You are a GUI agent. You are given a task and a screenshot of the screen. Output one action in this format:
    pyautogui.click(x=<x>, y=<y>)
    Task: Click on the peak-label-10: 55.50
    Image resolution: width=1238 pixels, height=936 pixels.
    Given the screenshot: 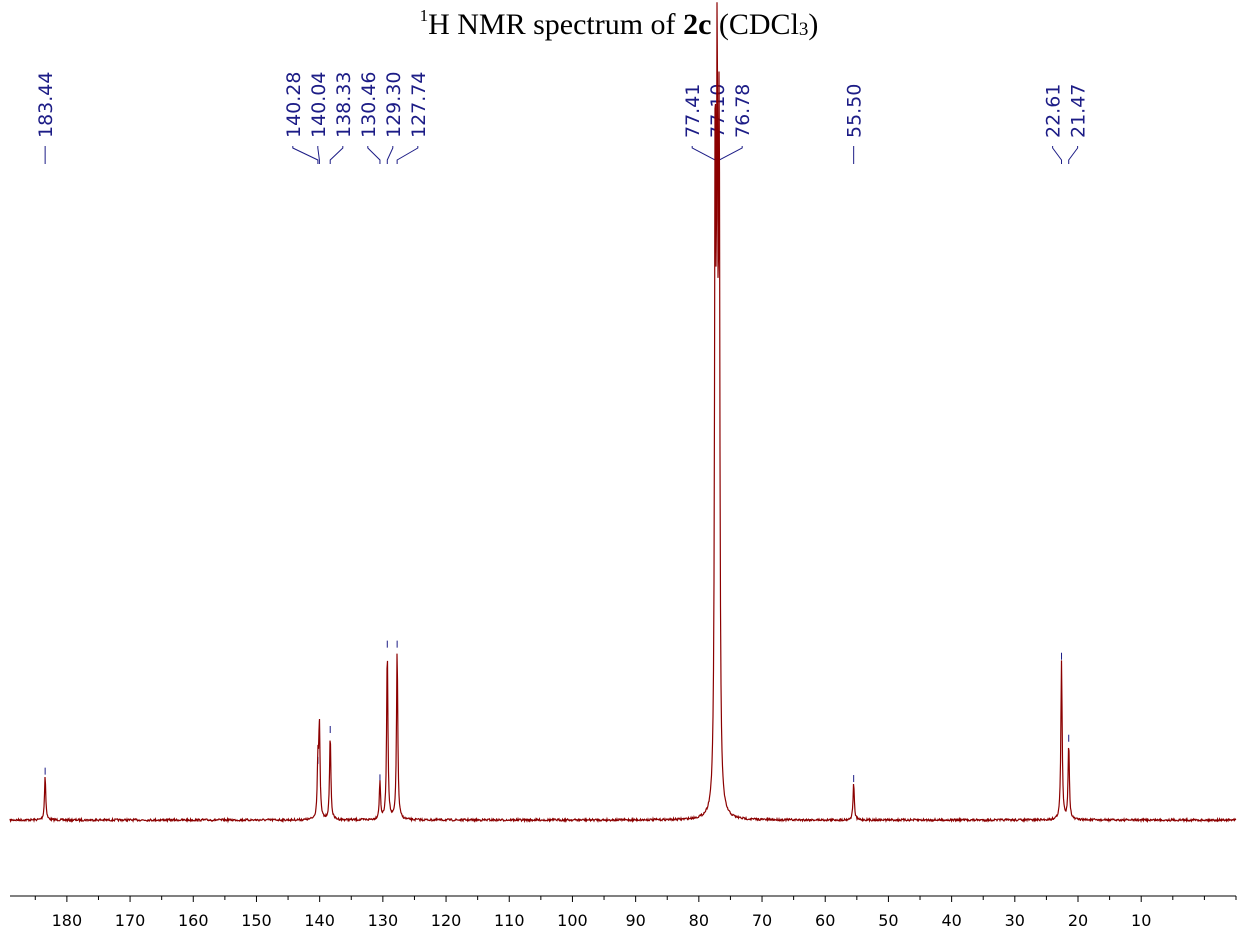 What is the action you would take?
    pyautogui.click(x=855, y=111)
    